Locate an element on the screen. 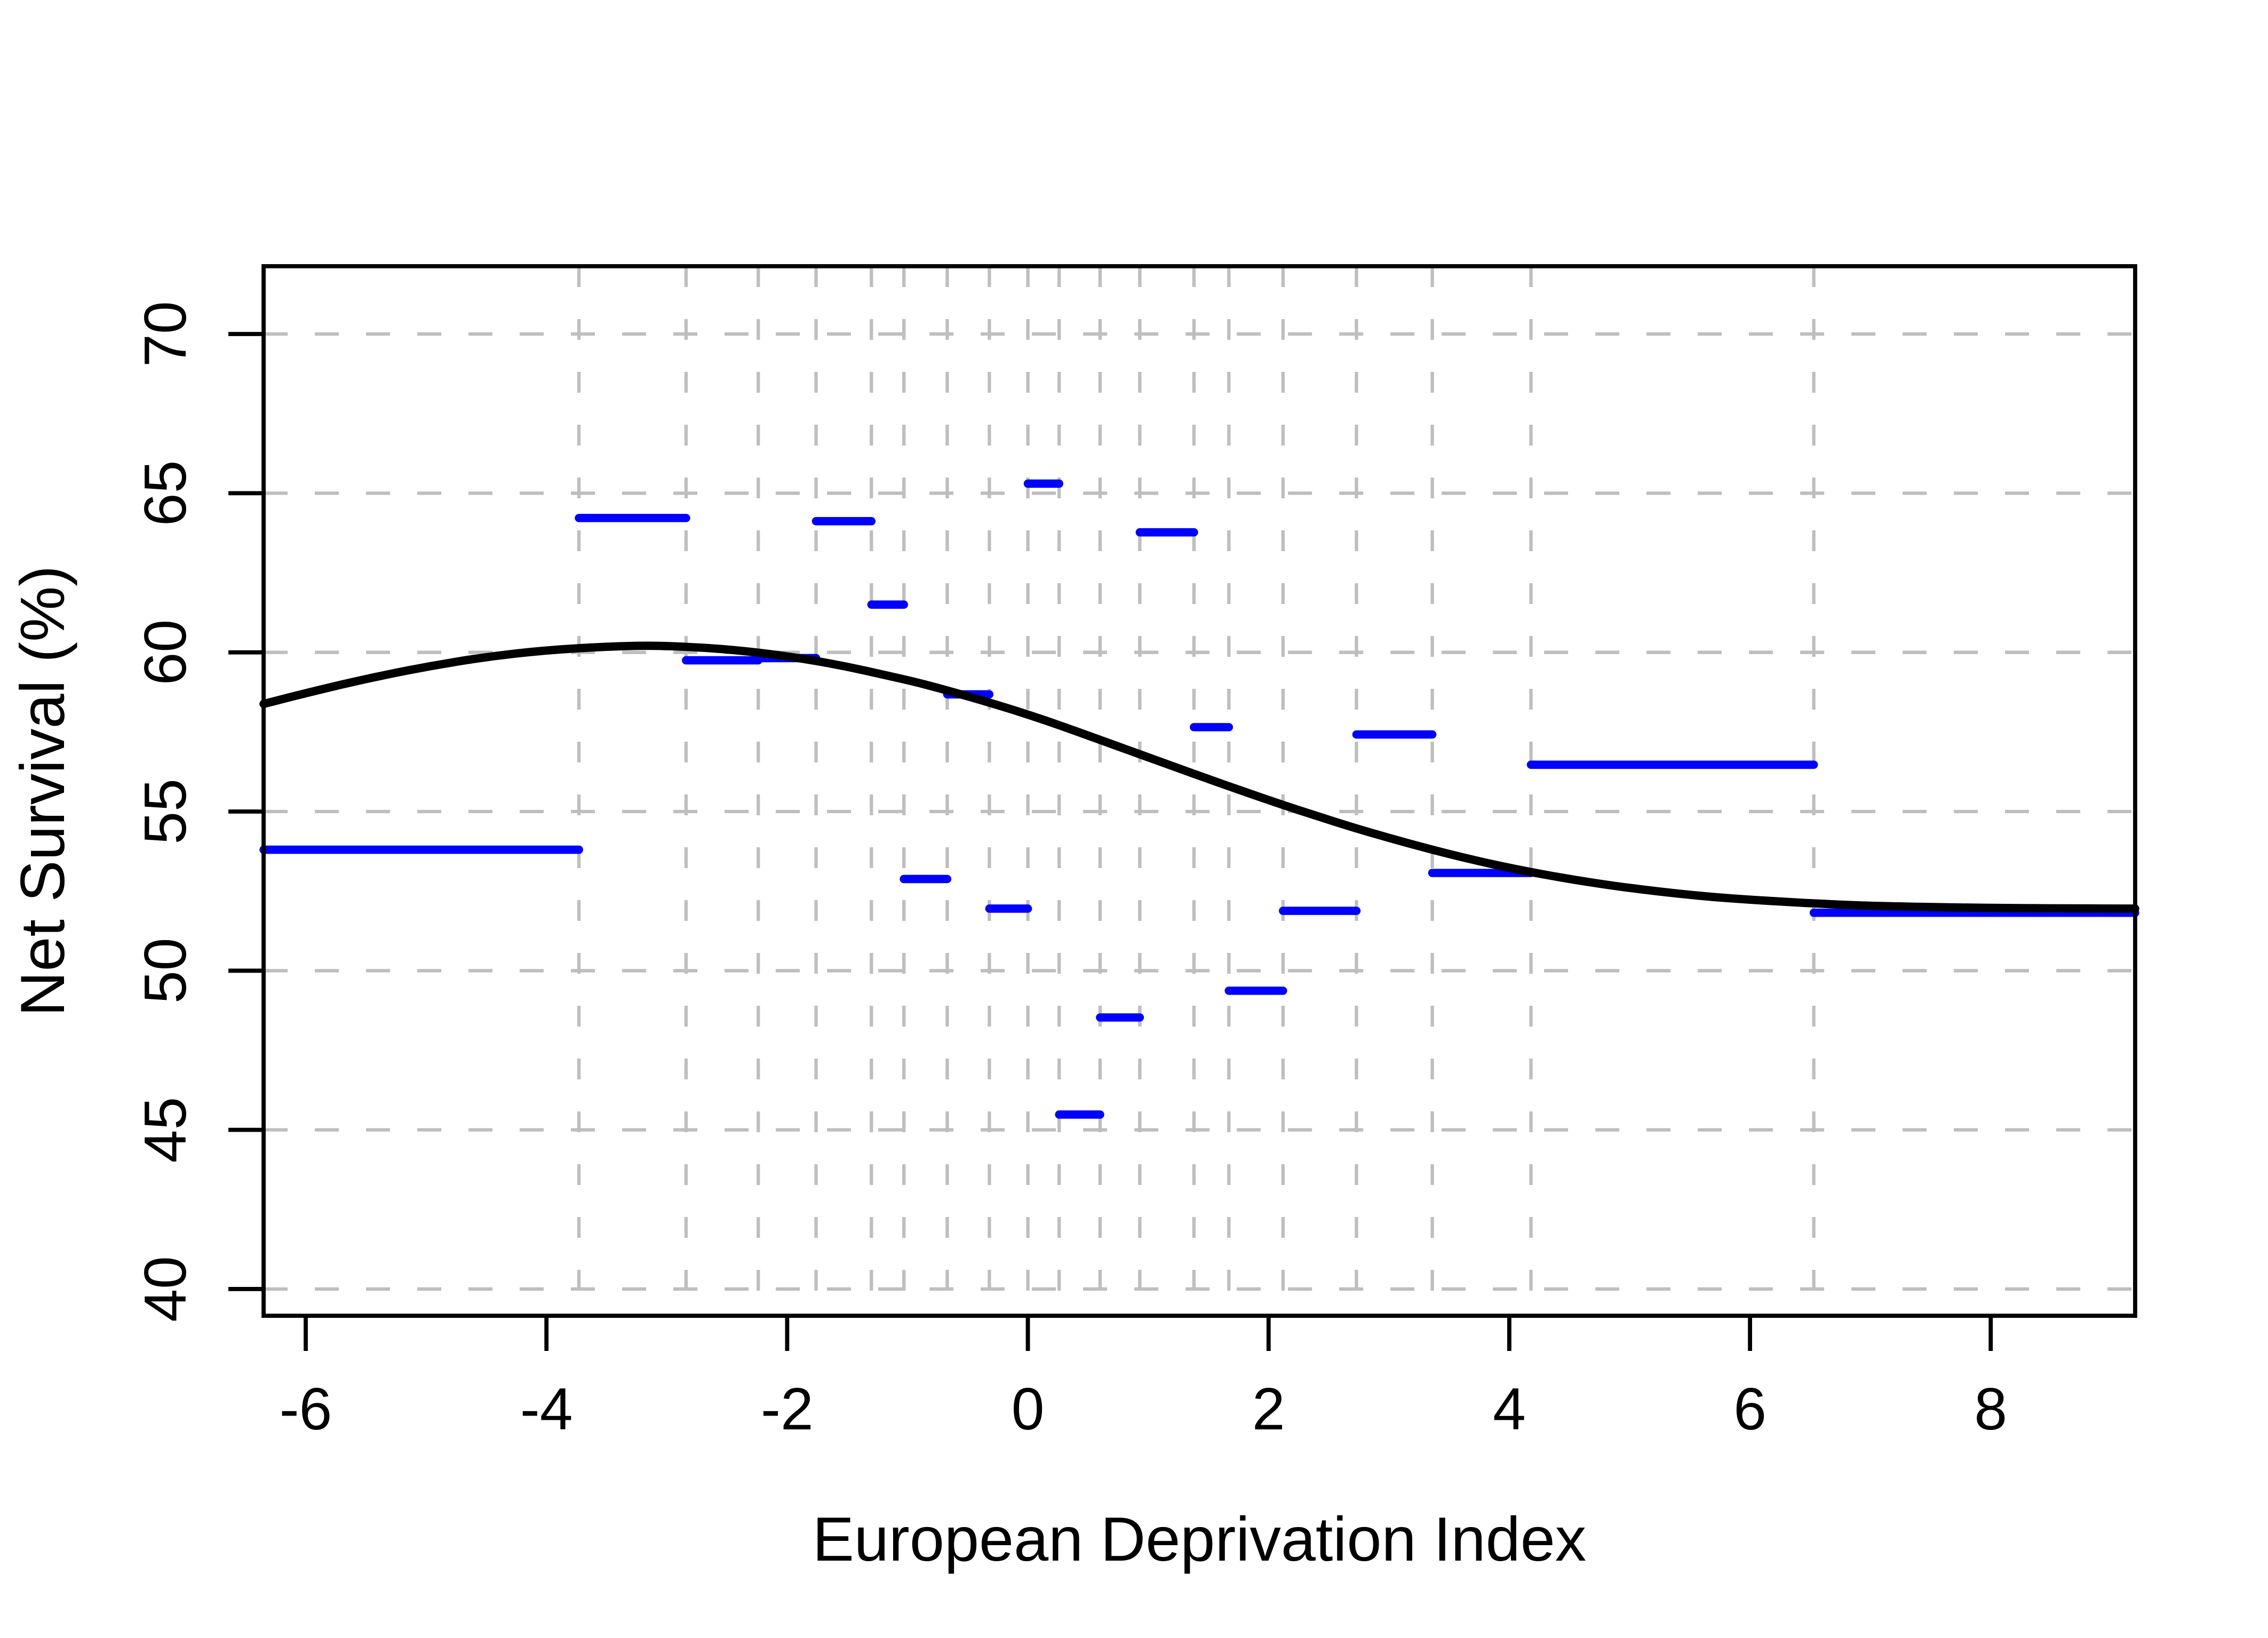  y-tick-label: 60 is located at coordinates (165, 652).